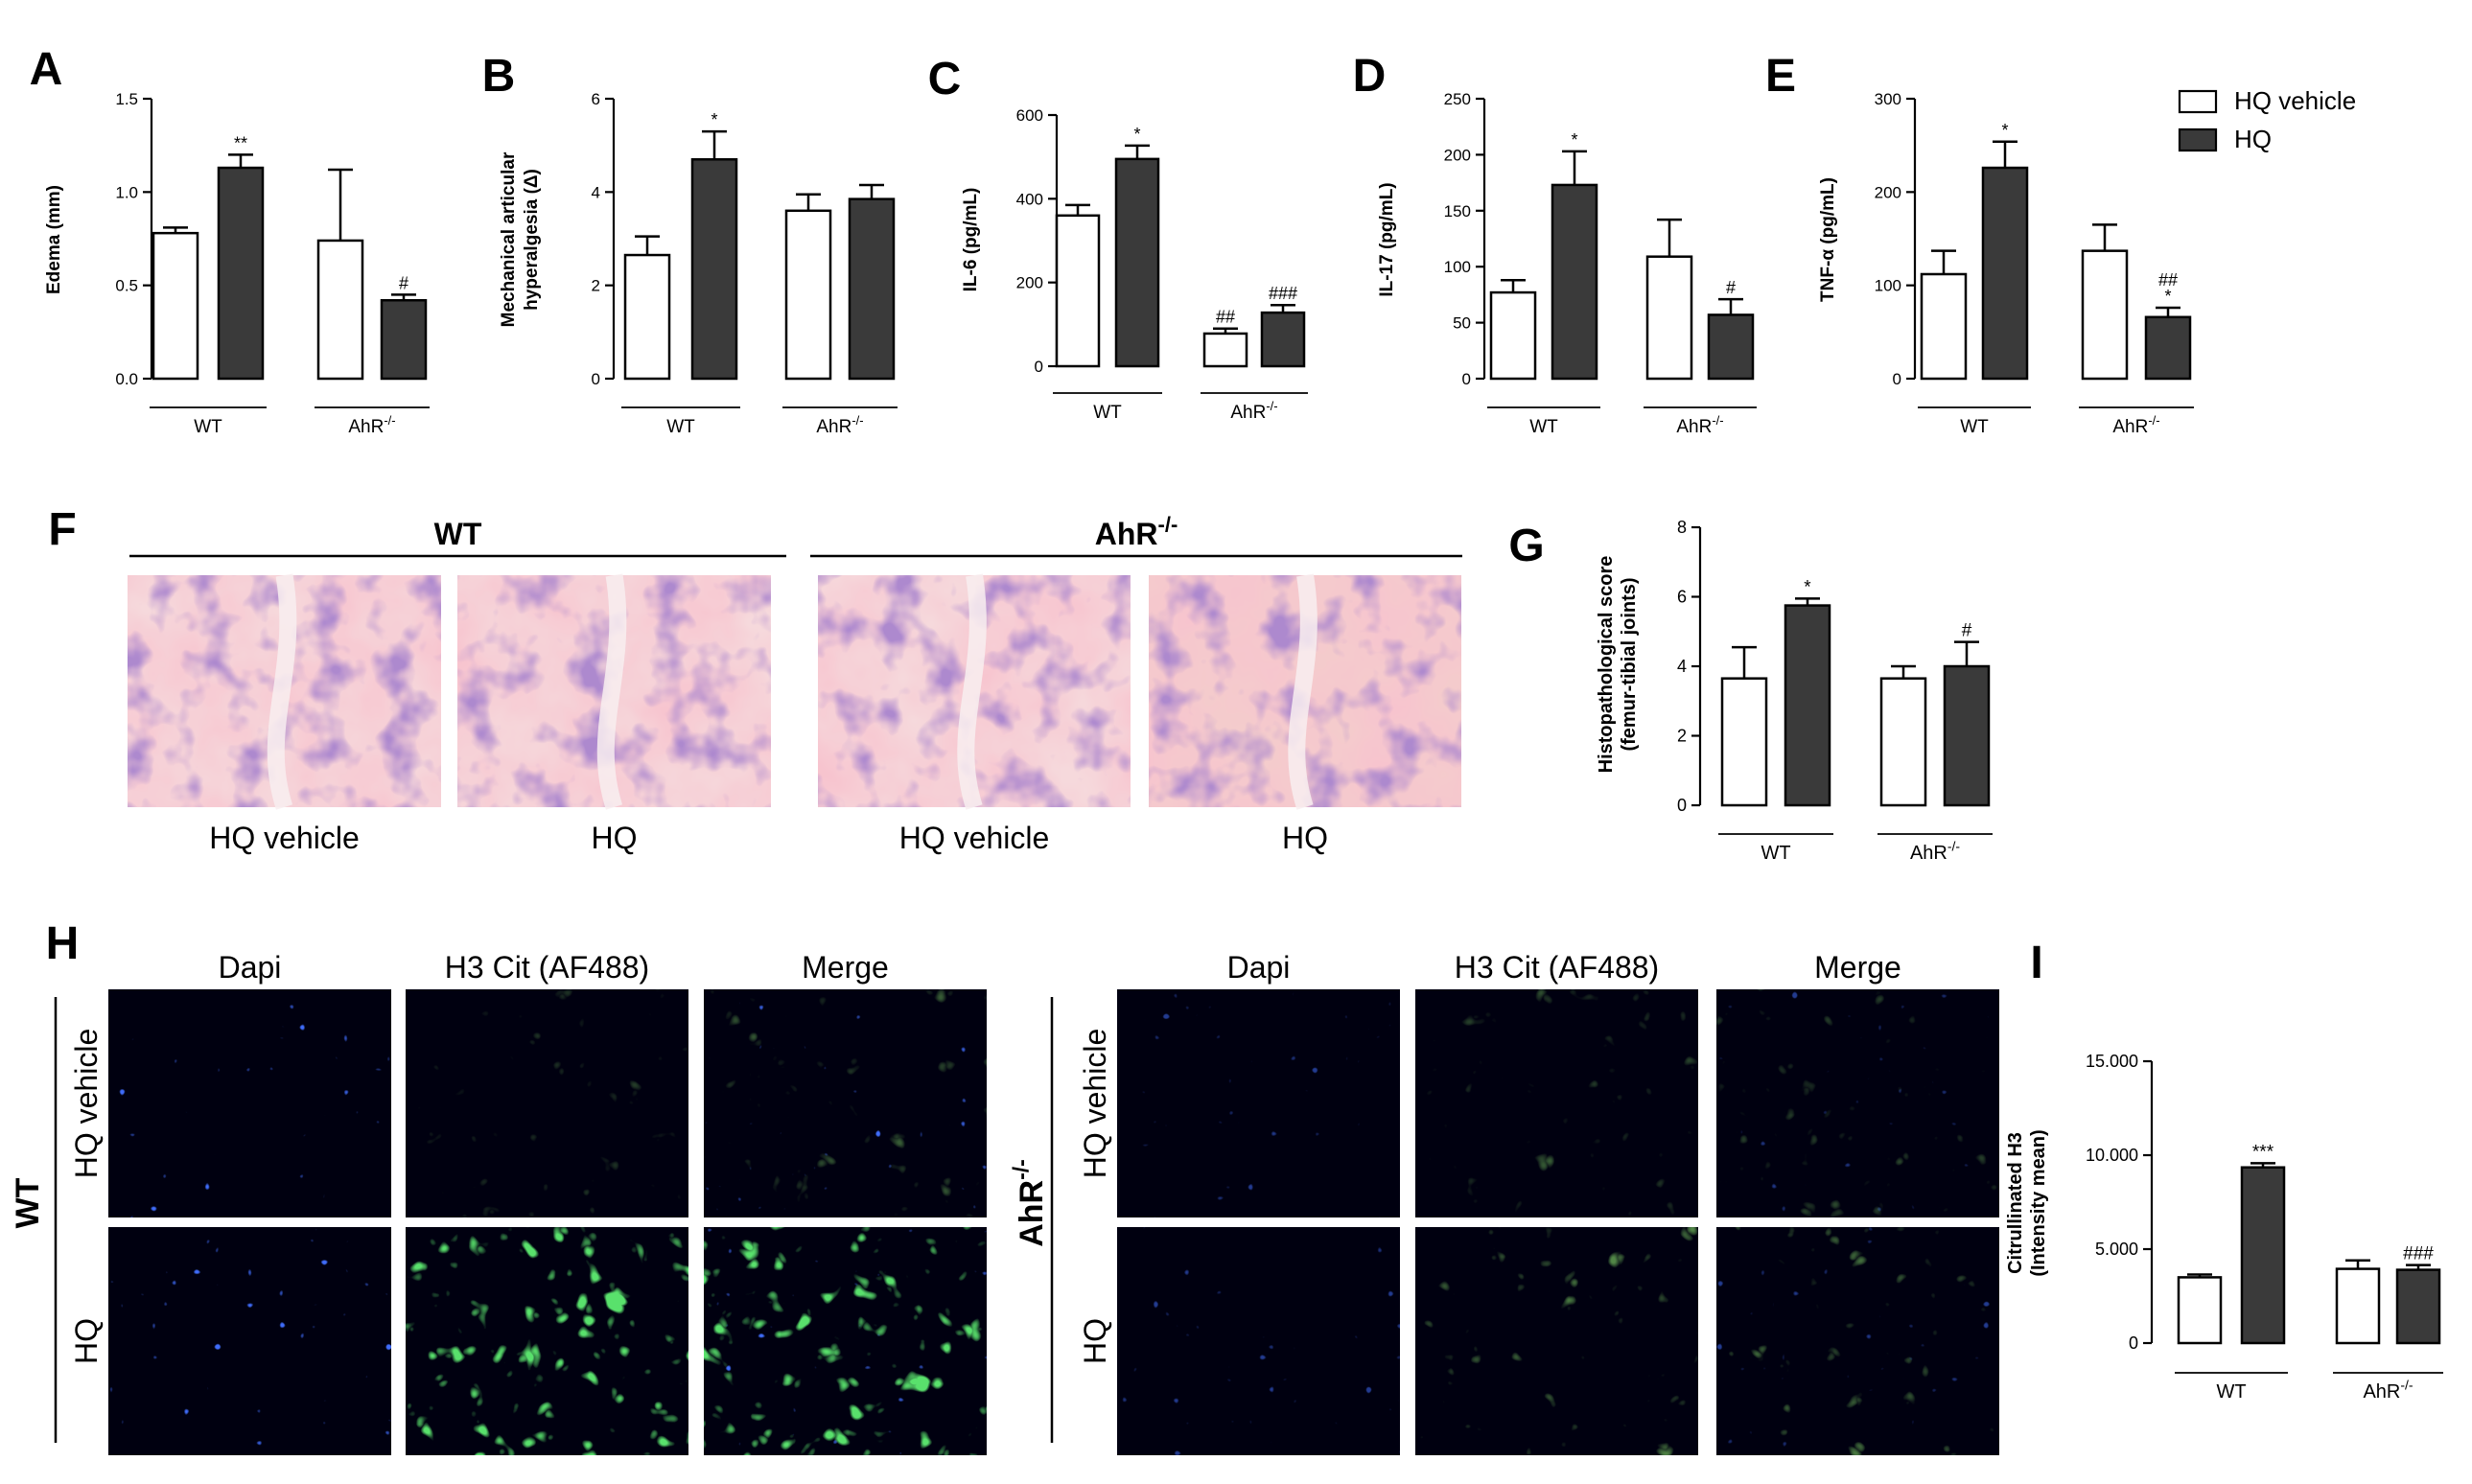 The width and height of the screenshot is (2472, 1484). Describe the element at coordinates (1225, 318) in the screenshot. I see `significance-mark: ##` at that location.